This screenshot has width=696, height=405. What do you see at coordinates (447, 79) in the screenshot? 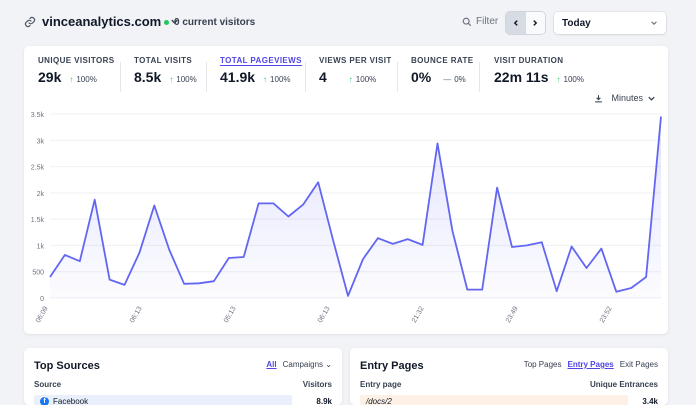
I see `dash-icon: —` at bounding box center [447, 79].